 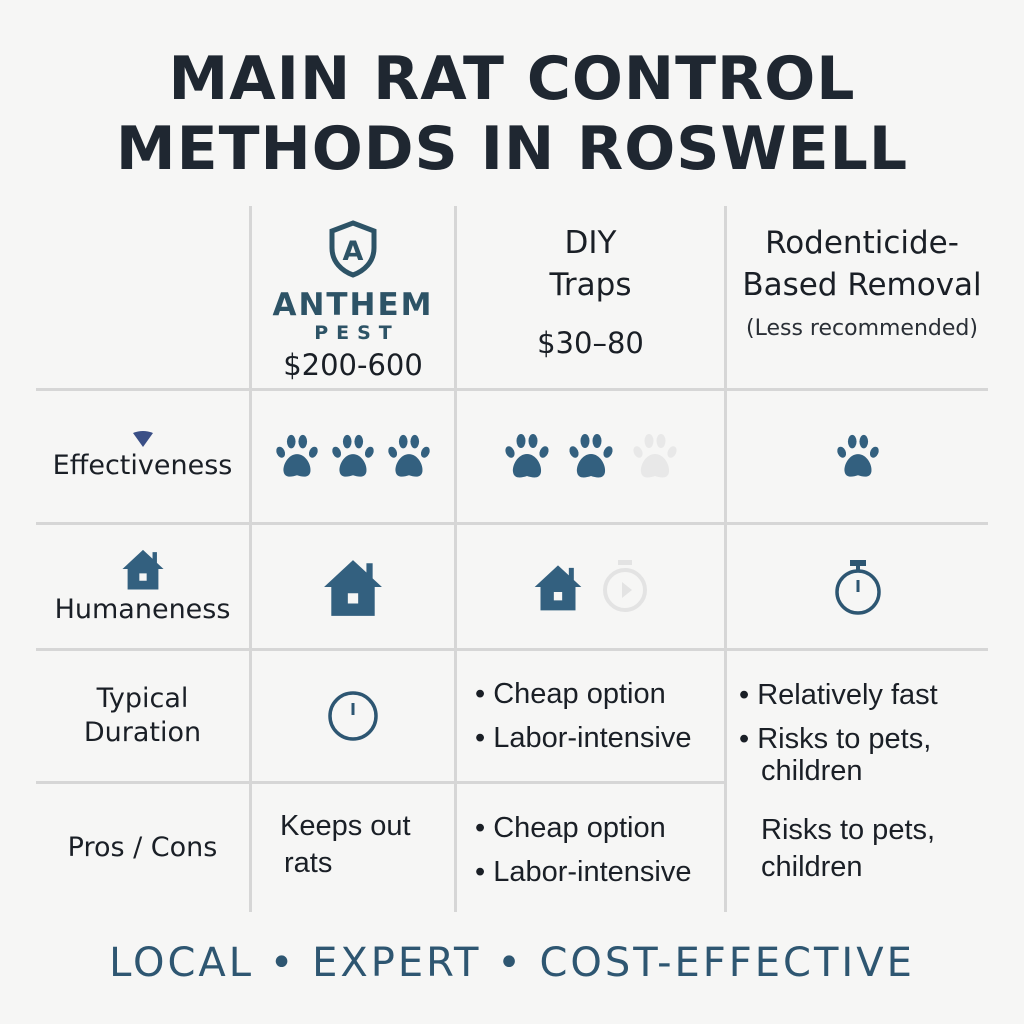 What do you see at coordinates (512, 149) in the screenshot?
I see `title-line-2: METHODS IN ROSWELL` at bounding box center [512, 149].